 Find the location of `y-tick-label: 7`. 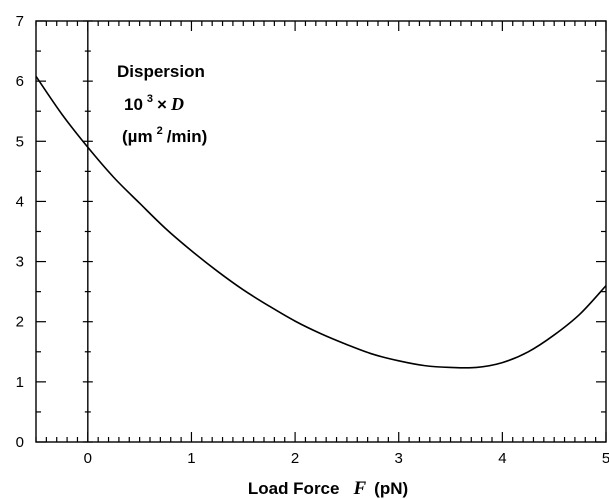

y-tick-label: 7 is located at coordinates (20, 21).